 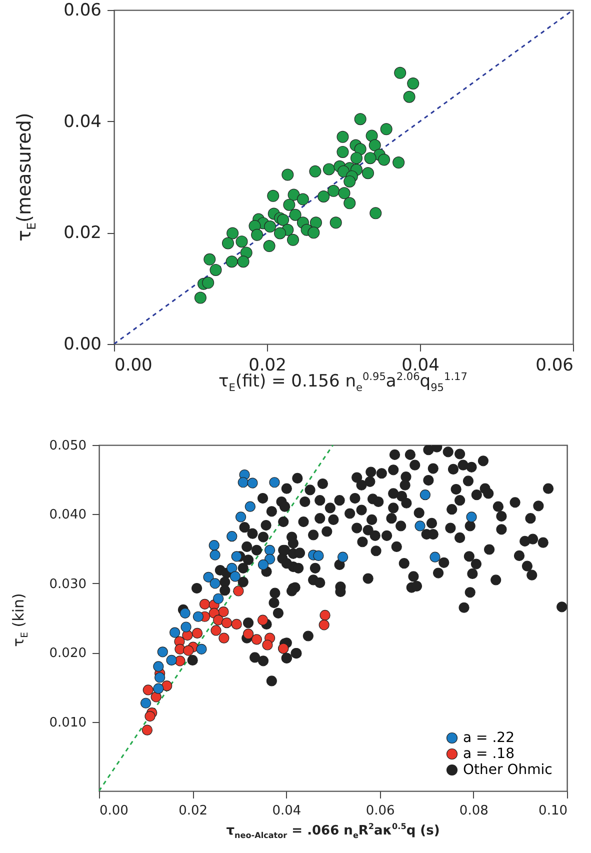 What do you see at coordinates (333, 831) in the screenshot?
I see `text: τ$_{neo-Alcator}$ = .066 n$_{e}$R$^{2}$aκ$^{0.5}$q (s)` at bounding box center [333, 831].